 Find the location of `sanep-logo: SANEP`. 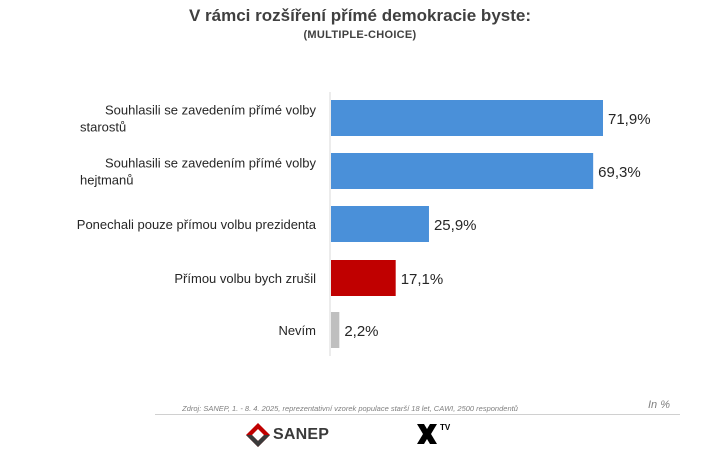

sanep-logo: SANEP is located at coordinates (287, 435).